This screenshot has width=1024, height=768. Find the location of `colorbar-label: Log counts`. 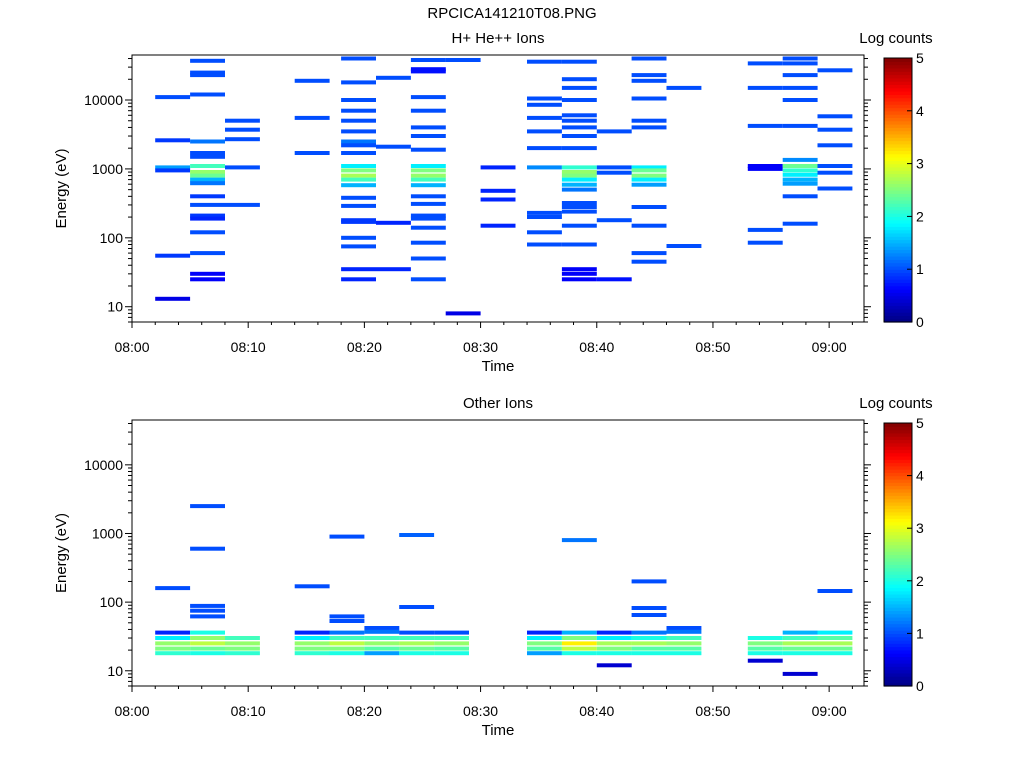

colorbar-label: Log counts is located at coordinates (895, 403).